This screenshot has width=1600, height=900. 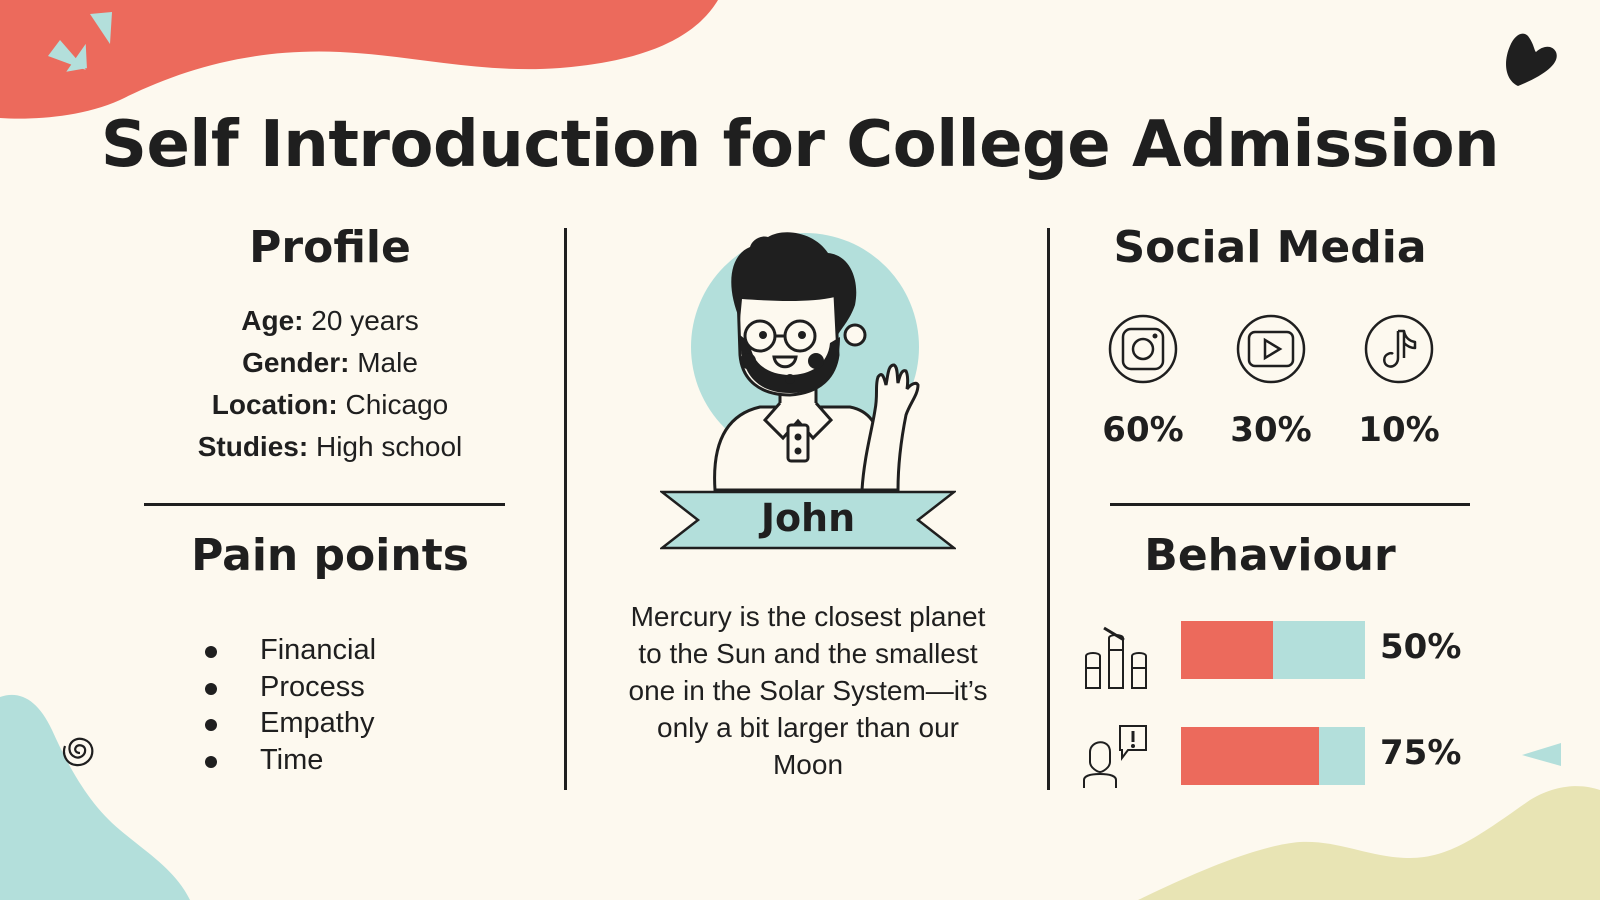 I want to click on persona-name: John, so click(x=808, y=518).